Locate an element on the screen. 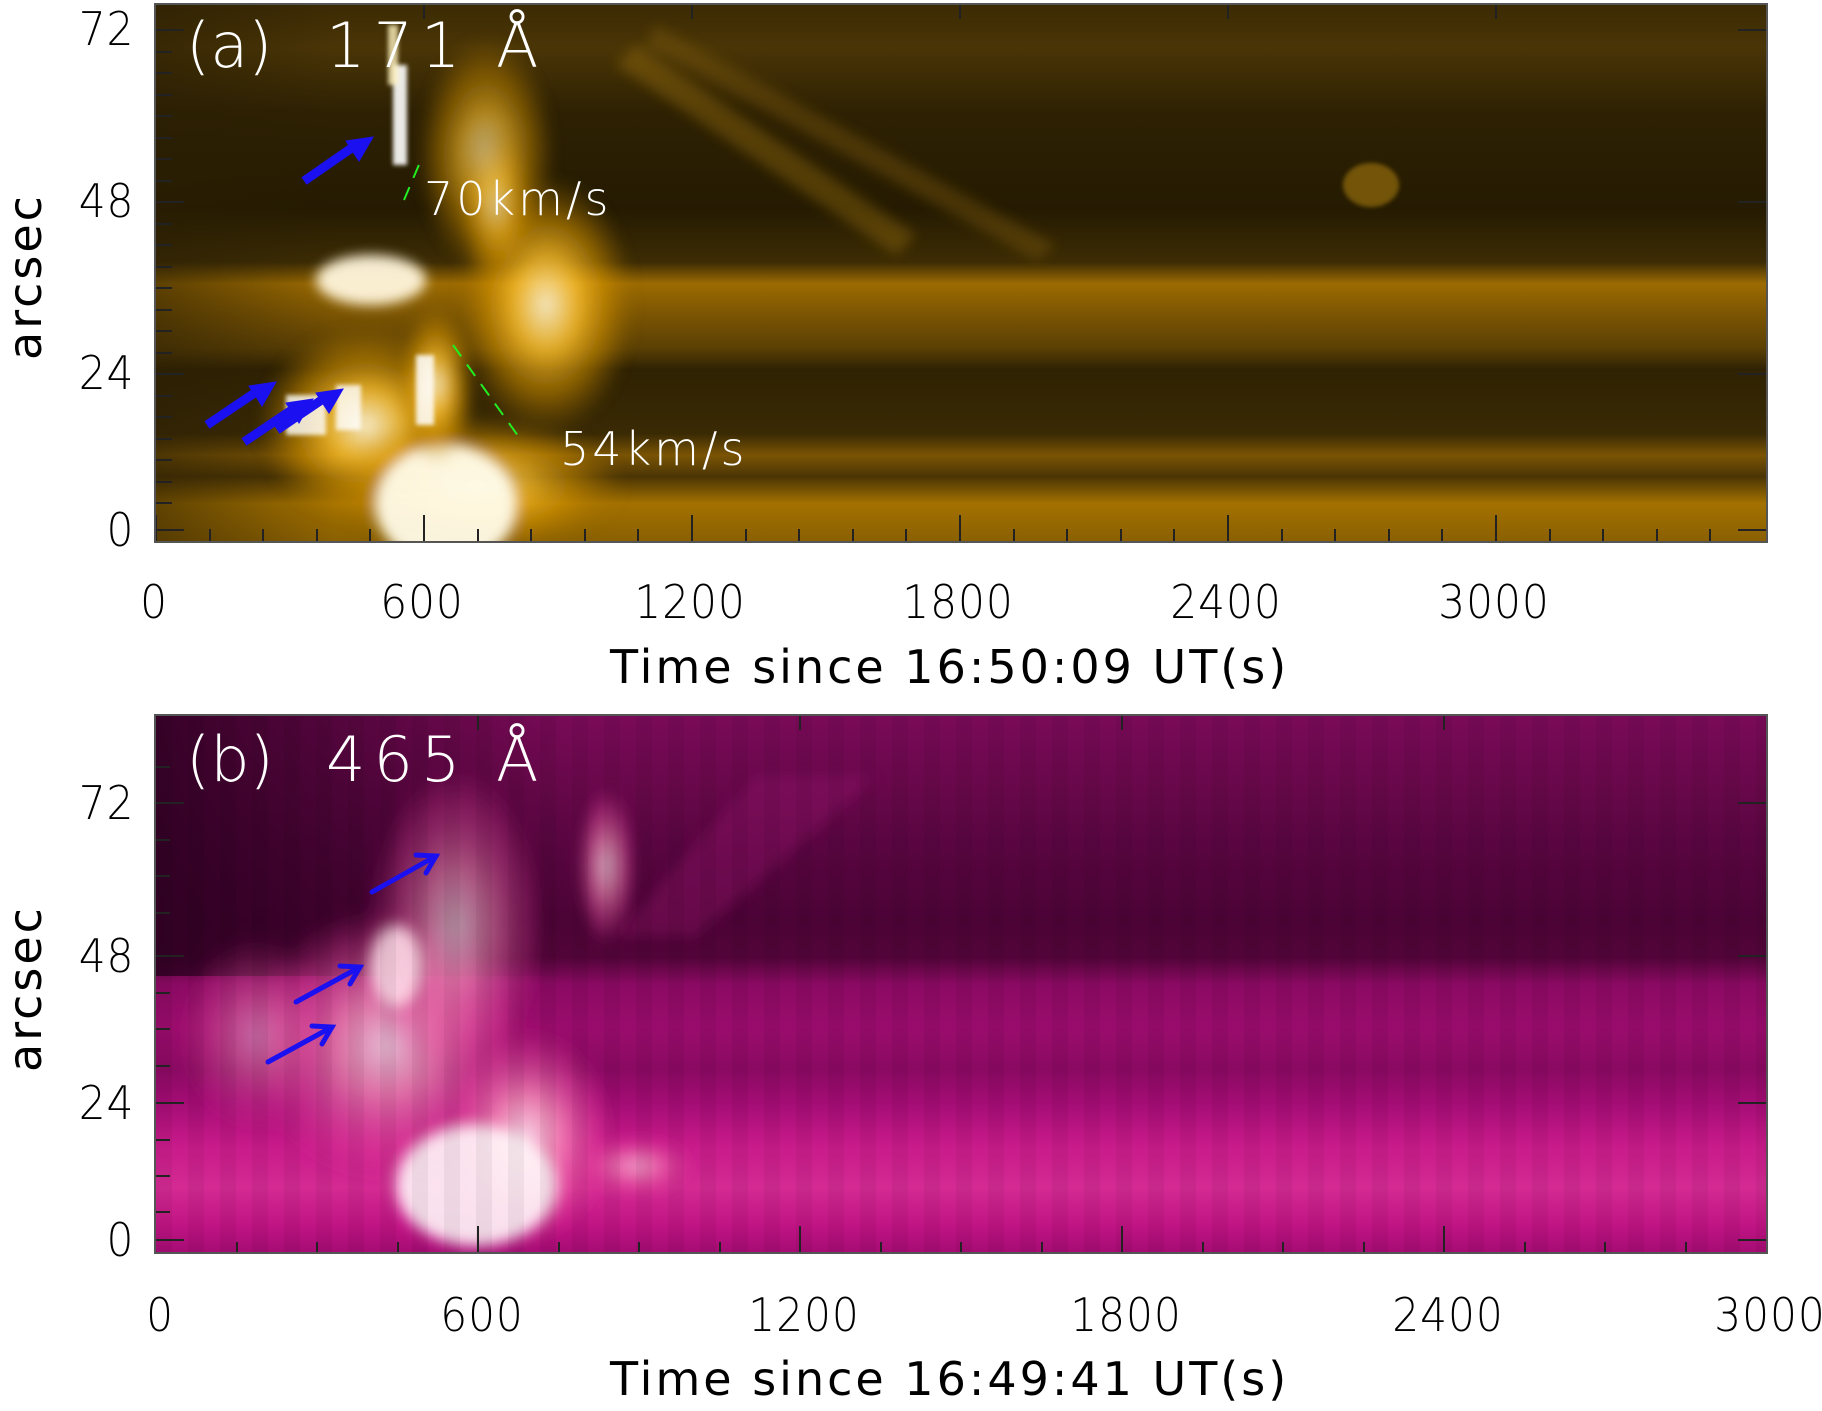 Image resolution: width=1822 pixels, height=1411 pixels. panel-a-xtick-1200: 1200 is located at coordinates (690, 602).